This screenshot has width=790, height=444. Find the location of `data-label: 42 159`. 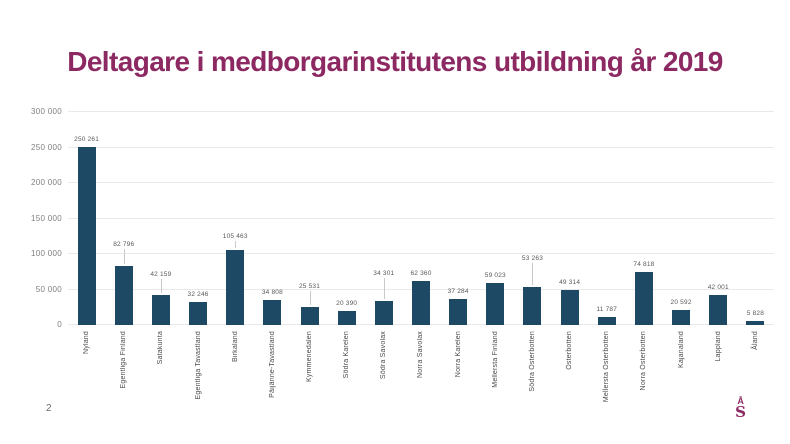

data-label: 42 159 is located at coordinates (161, 275).